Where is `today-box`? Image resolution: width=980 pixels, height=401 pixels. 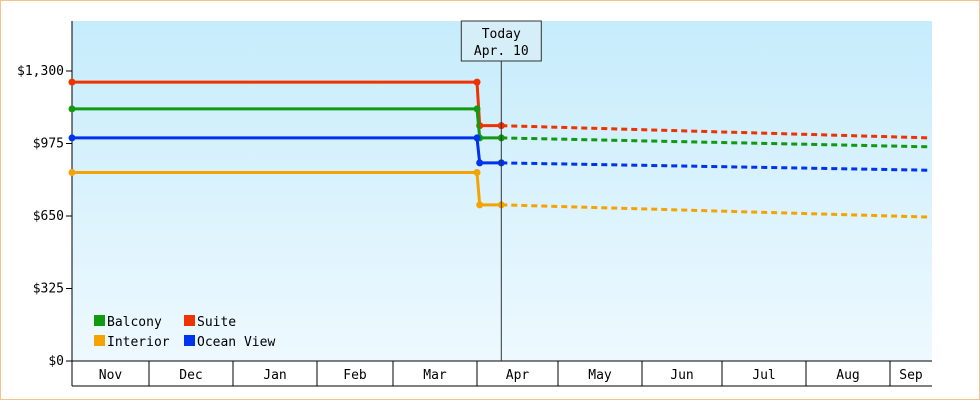
today-box is located at coordinates (501, 41).